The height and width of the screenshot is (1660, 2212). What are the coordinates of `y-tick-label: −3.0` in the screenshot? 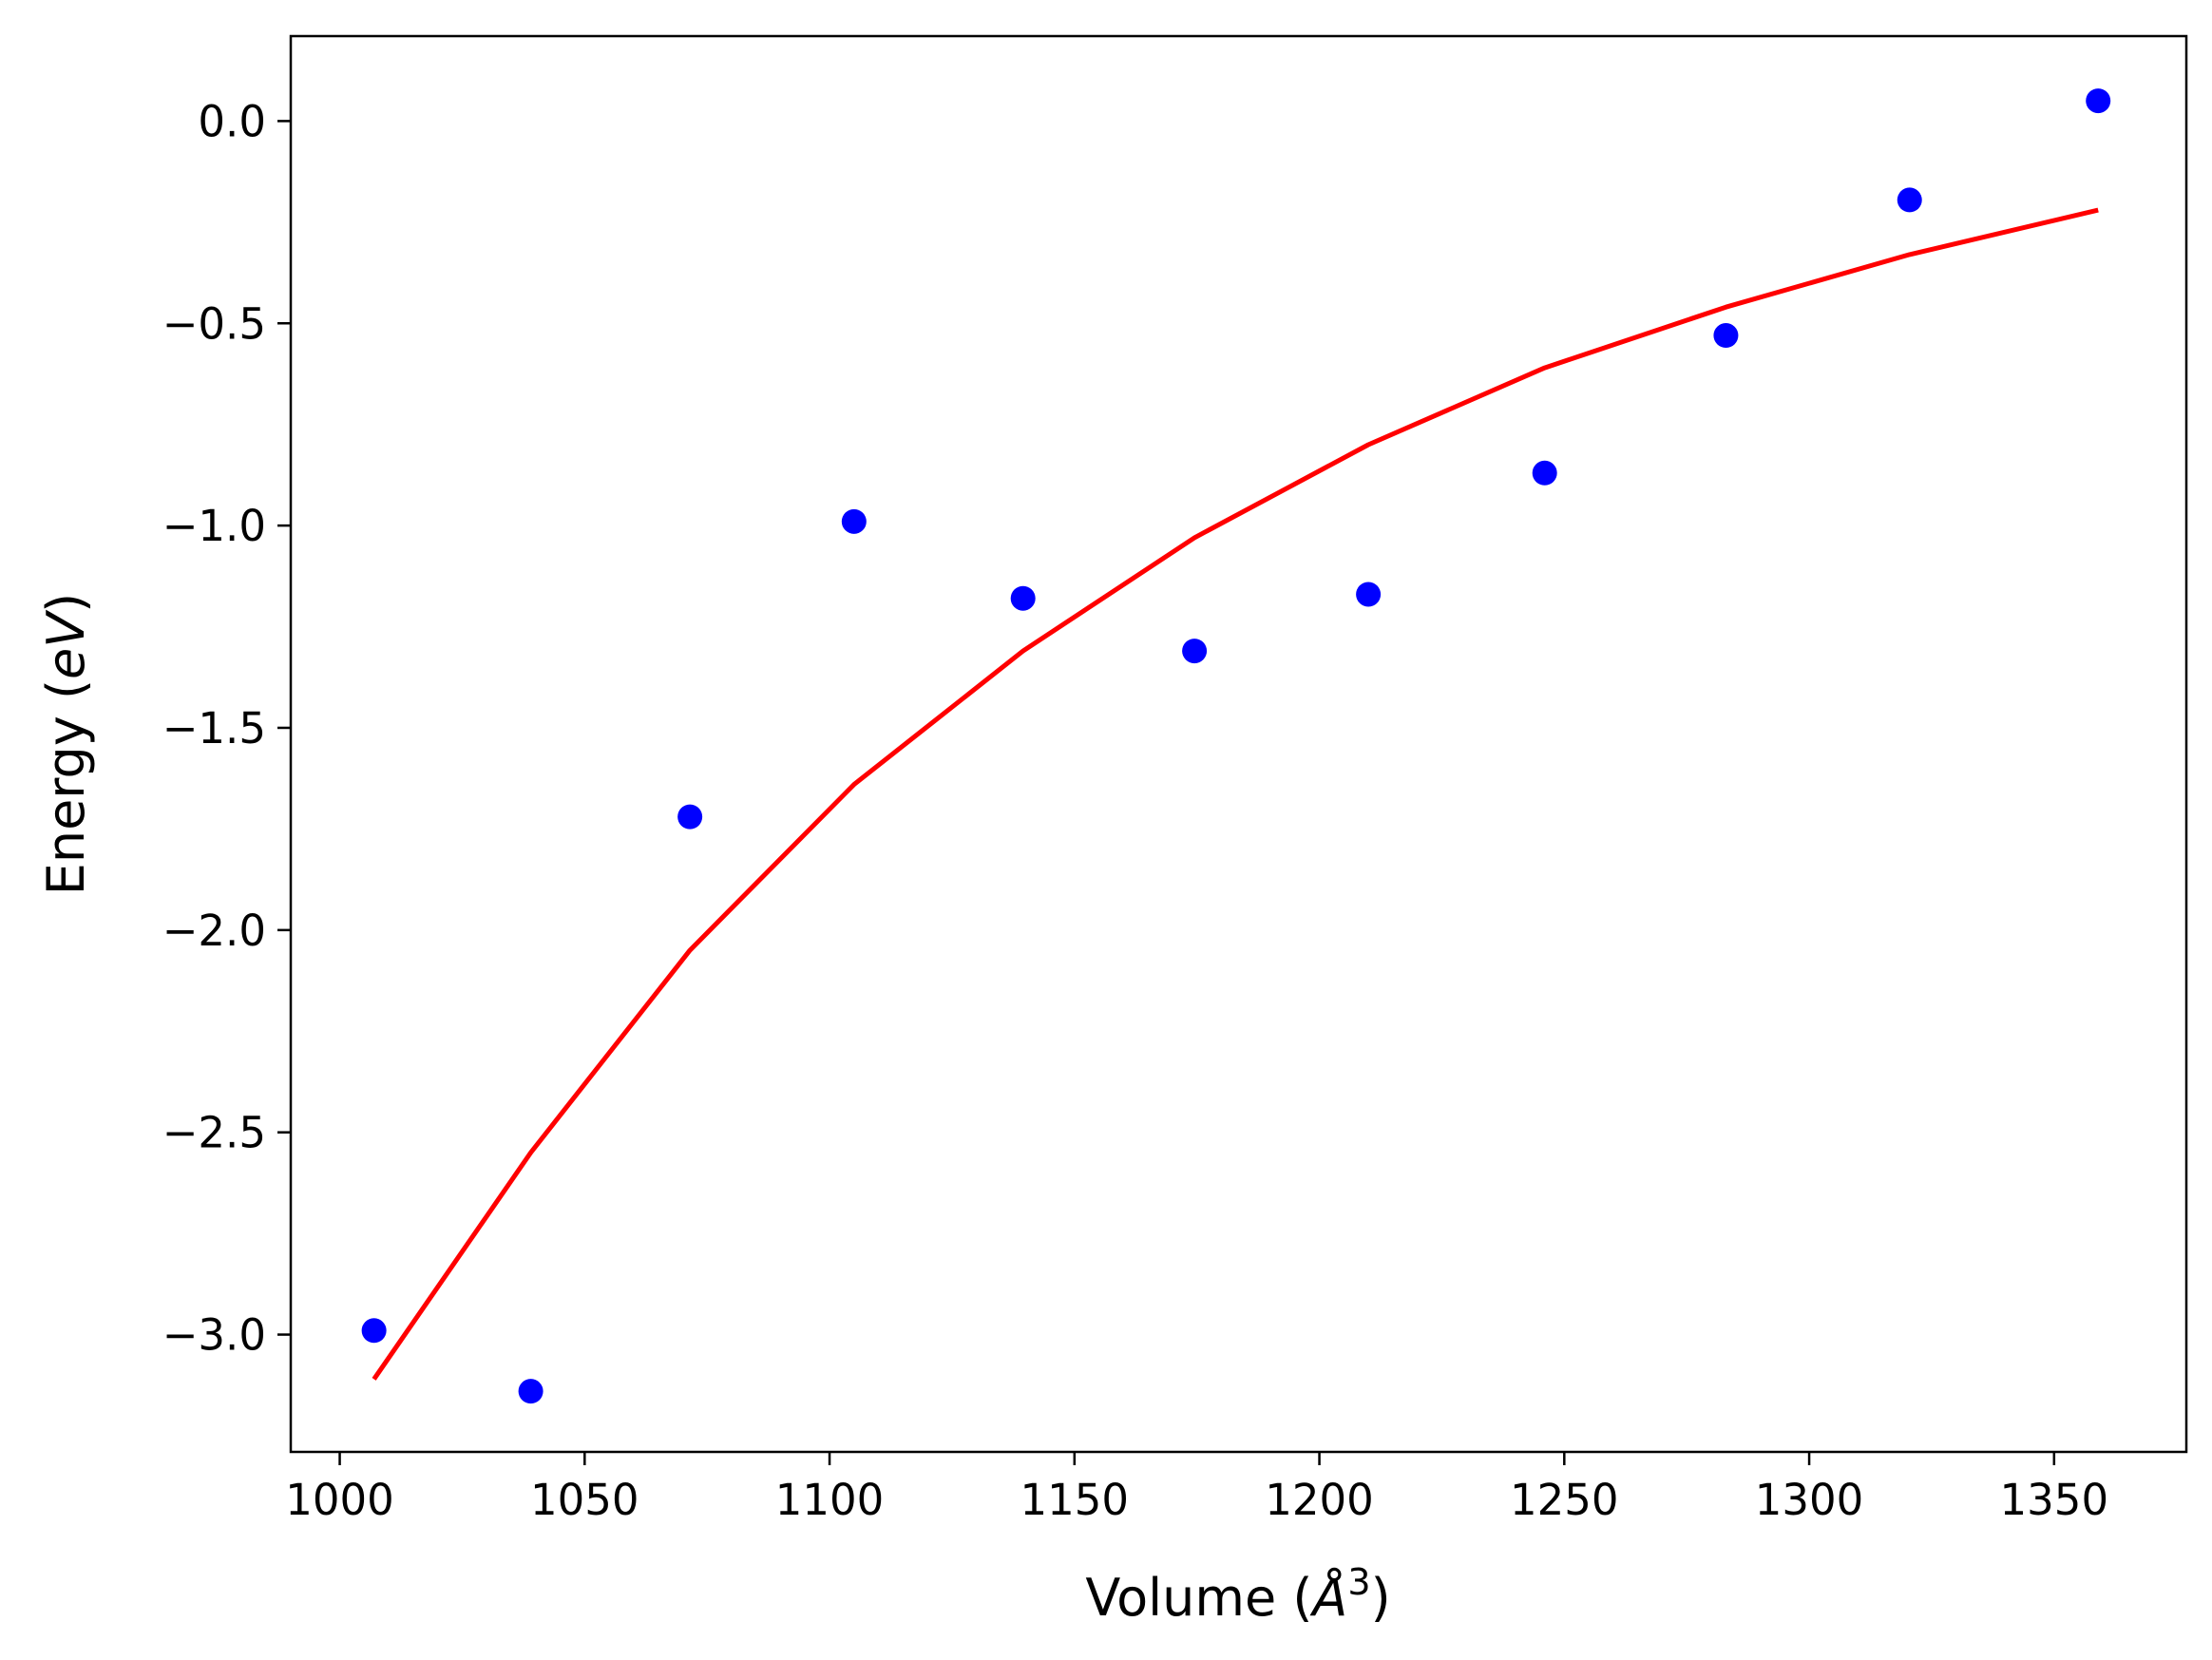 It's located at (214, 1335).